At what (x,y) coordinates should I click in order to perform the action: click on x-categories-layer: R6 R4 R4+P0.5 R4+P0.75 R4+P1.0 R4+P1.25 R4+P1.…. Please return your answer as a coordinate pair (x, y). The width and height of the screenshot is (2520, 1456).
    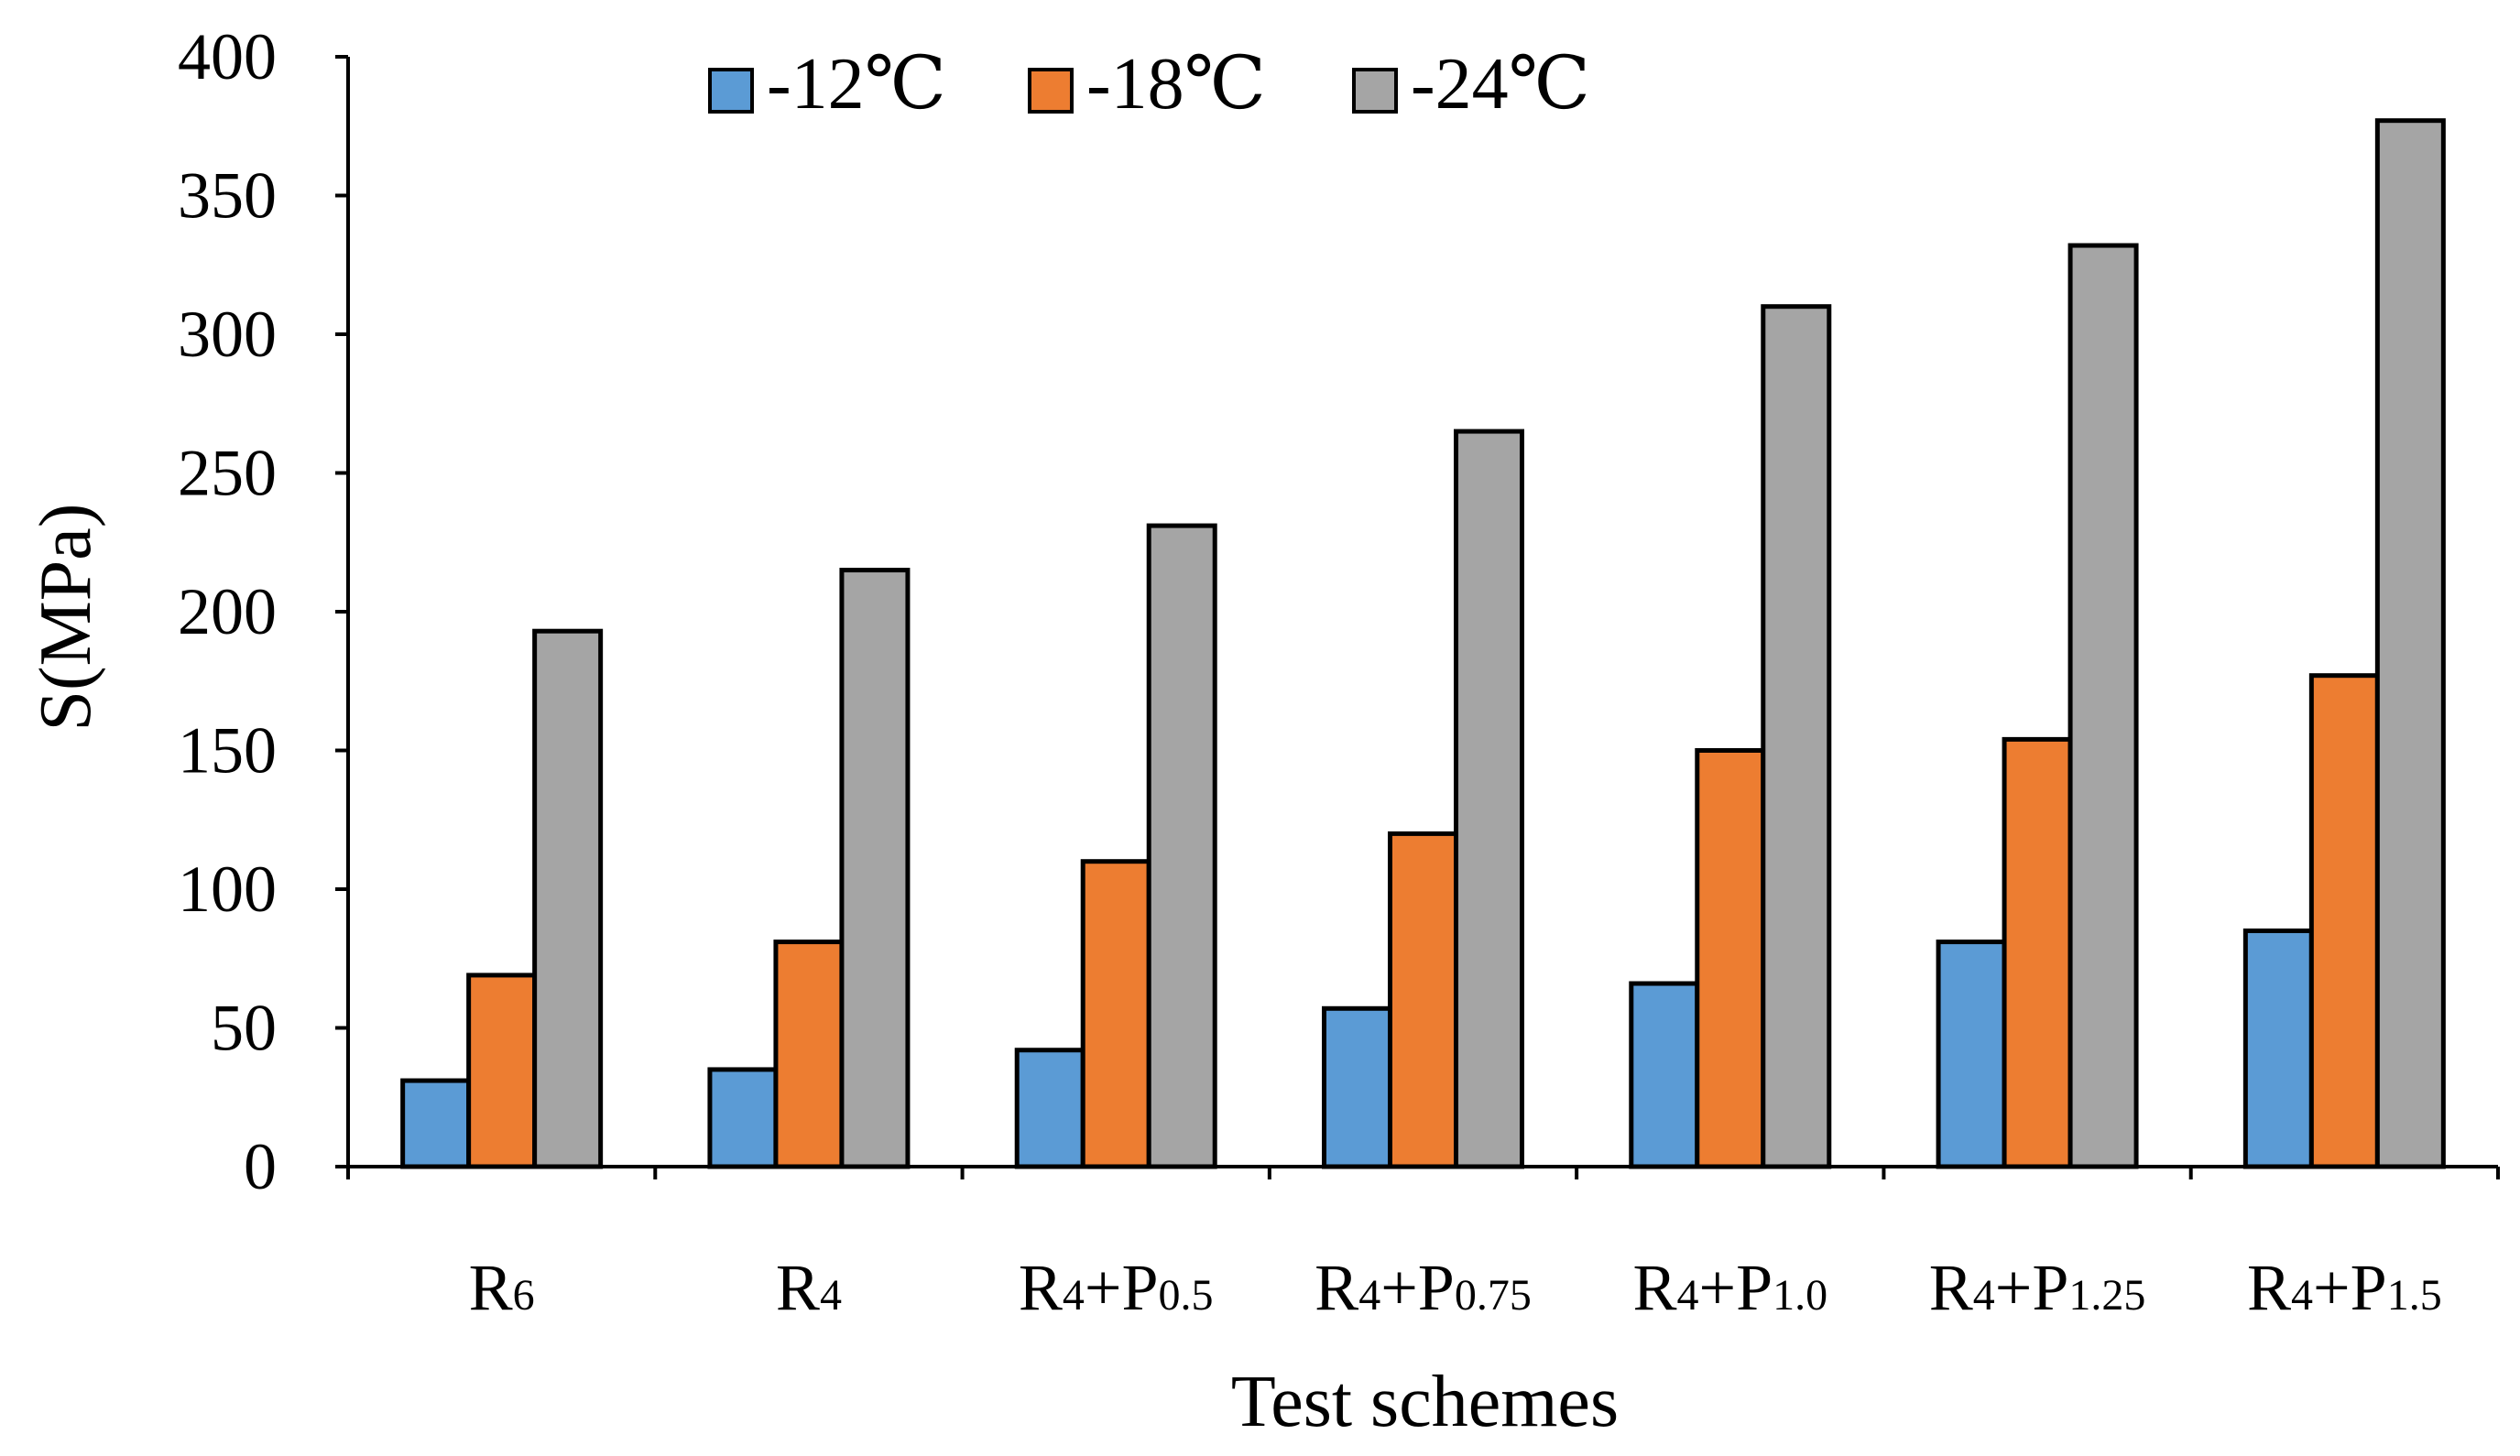
    Looking at the image, I should click on (1455, 1287).